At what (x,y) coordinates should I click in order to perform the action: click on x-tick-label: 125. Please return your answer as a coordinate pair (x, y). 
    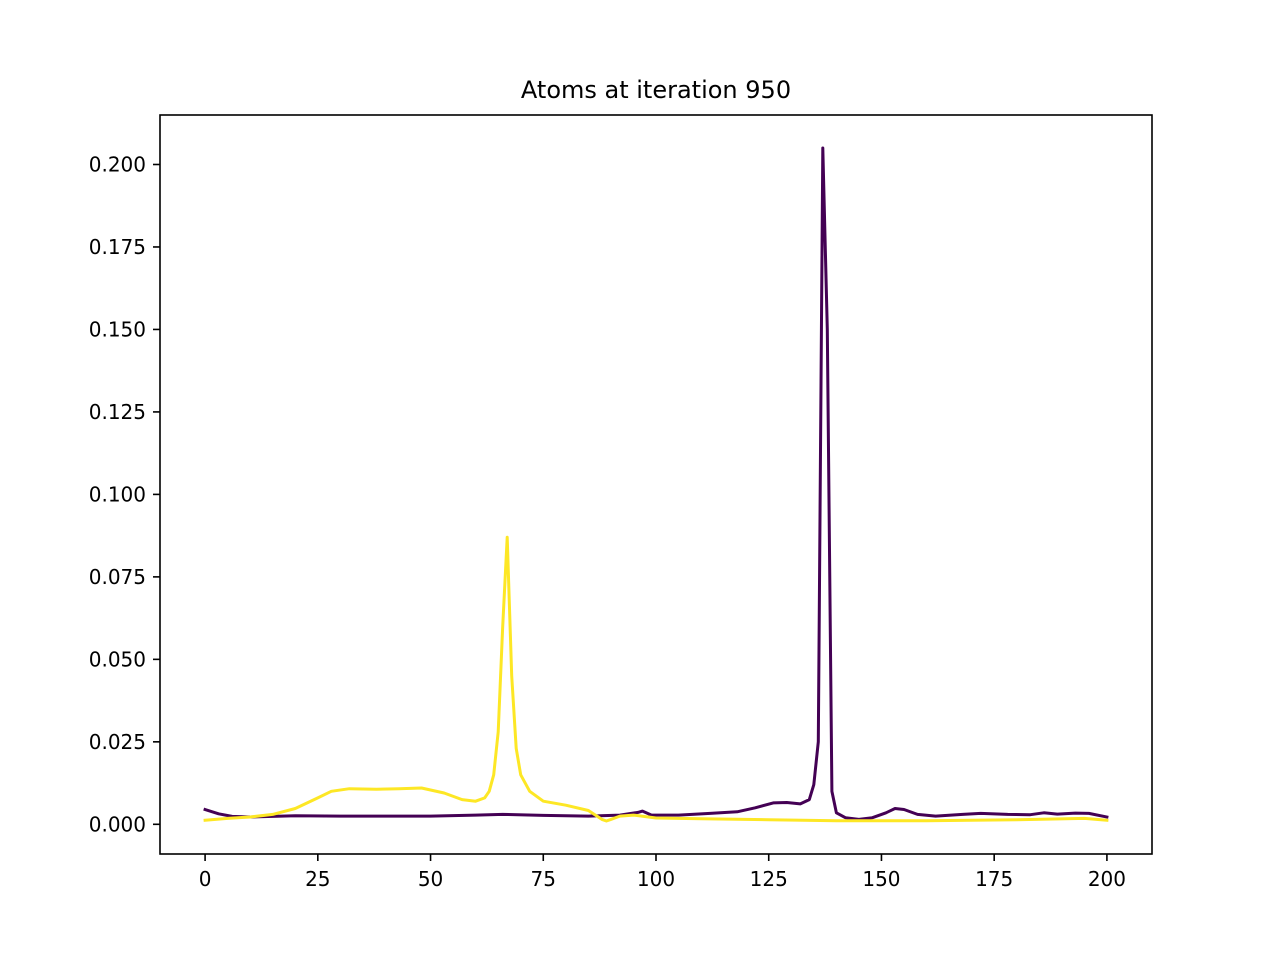
    Looking at the image, I should click on (769, 879).